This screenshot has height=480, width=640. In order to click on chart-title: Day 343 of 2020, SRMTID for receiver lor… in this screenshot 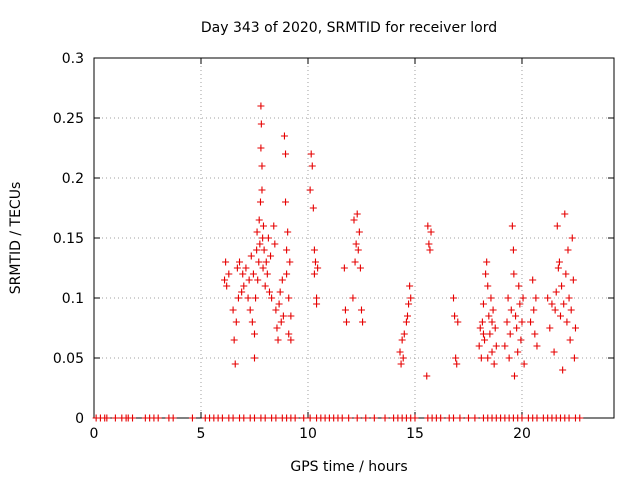, I will do `click(349, 28)`.